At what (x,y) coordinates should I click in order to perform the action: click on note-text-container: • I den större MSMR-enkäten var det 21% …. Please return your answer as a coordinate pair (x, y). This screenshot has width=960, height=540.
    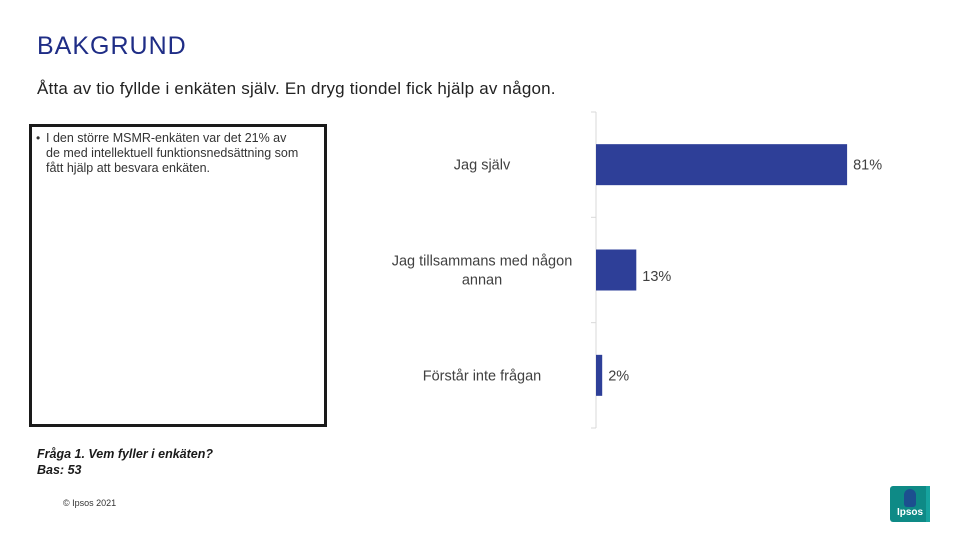
    Looking at the image, I should click on (168, 153).